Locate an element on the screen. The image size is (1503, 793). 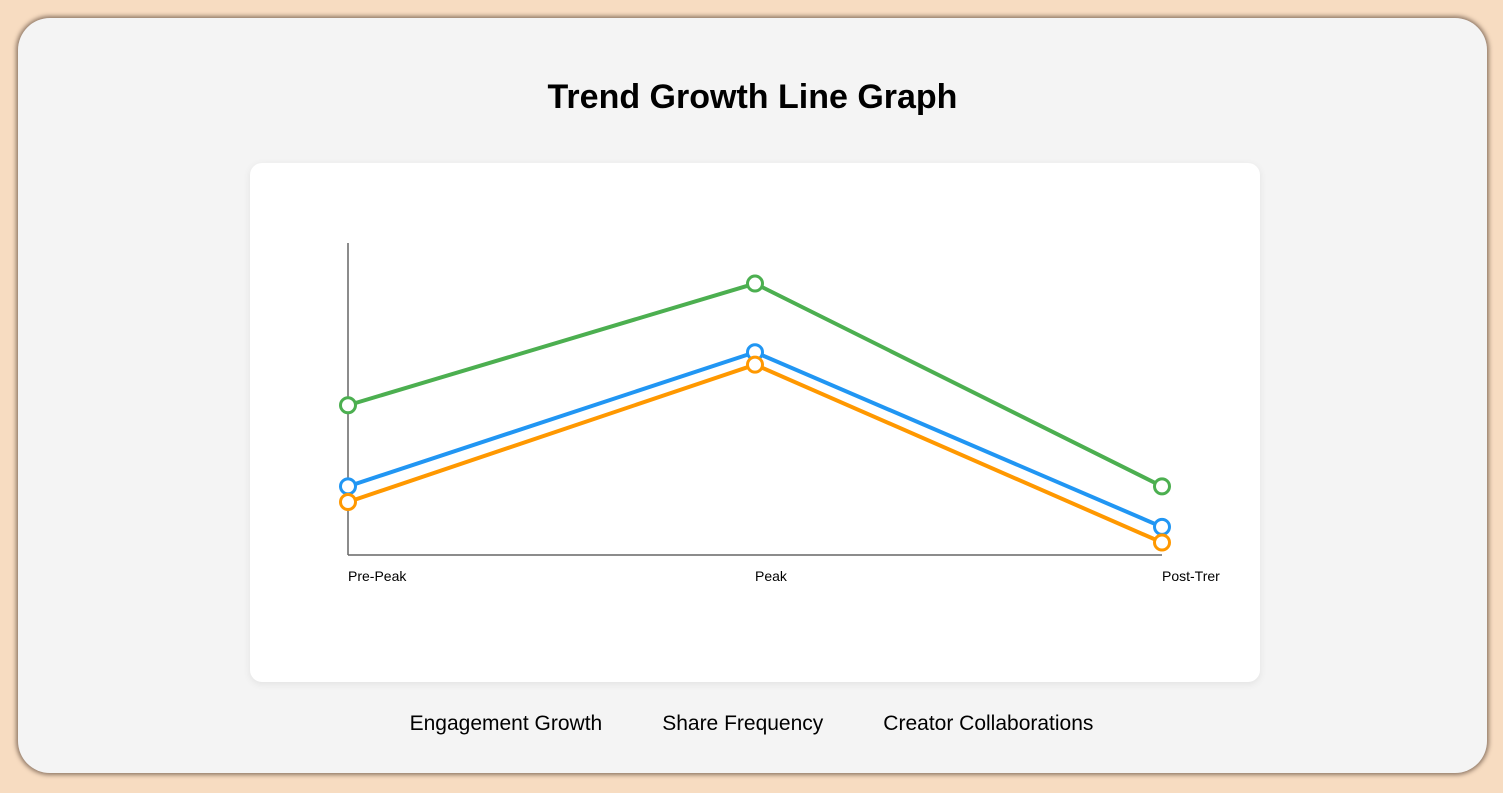
series-line-creator-collaborations is located at coordinates (755, 385).